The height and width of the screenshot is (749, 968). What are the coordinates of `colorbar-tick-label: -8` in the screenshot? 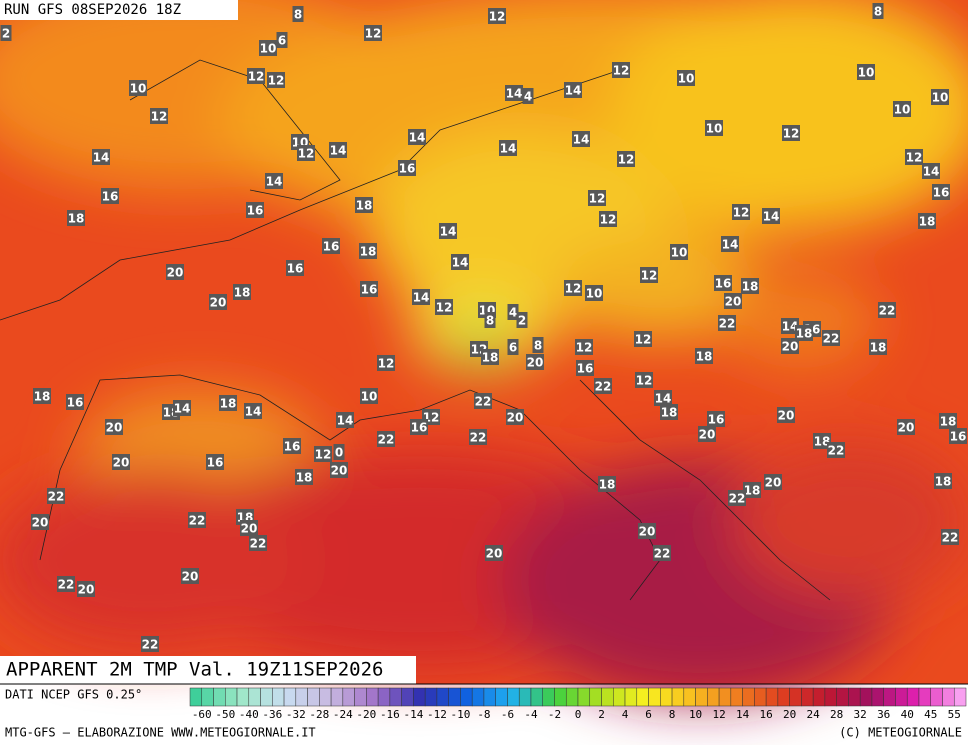 It's located at (483, 714).